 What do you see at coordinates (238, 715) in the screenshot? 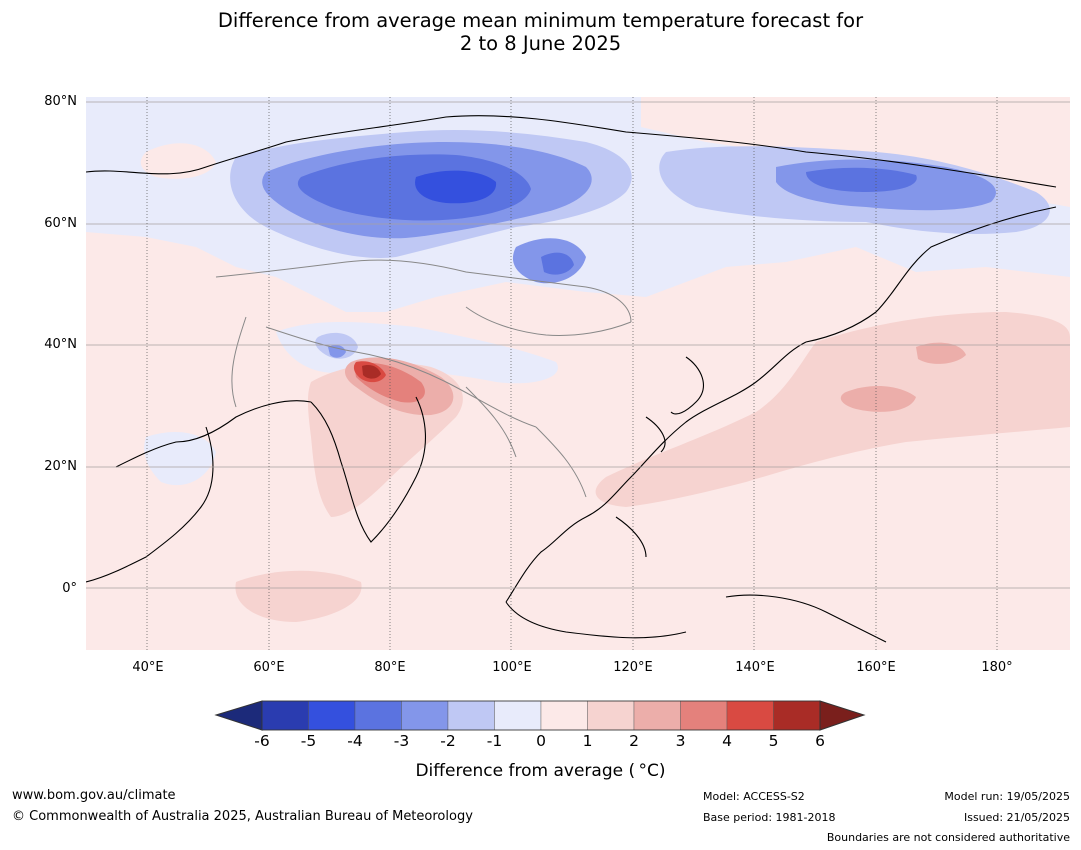
I see `colorbar-under-arrow` at bounding box center [238, 715].